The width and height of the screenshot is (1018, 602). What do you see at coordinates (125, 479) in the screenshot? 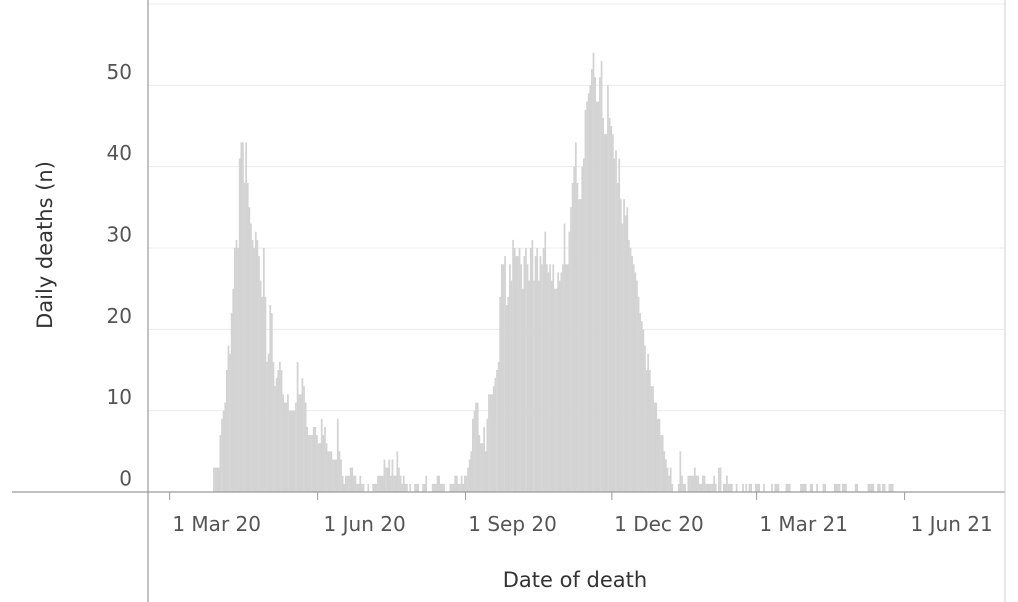
I see `y-tick-label: 0` at bounding box center [125, 479].